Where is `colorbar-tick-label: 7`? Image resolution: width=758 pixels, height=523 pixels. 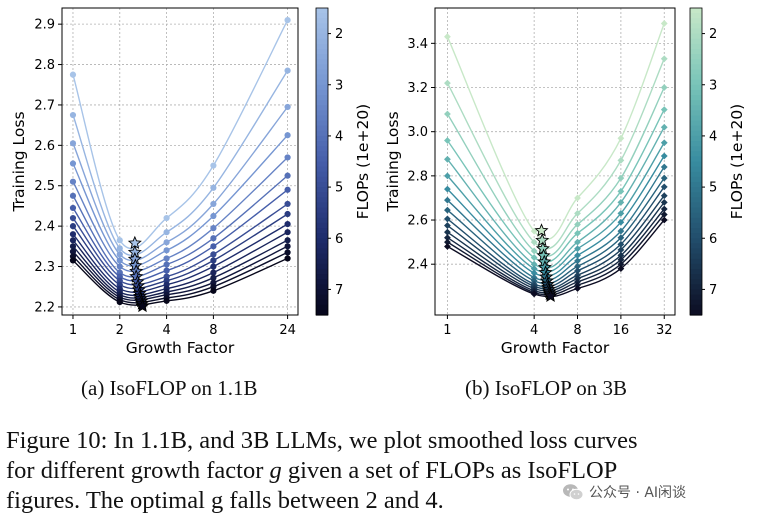
colorbar-tick-label: 7 is located at coordinates (339, 290).